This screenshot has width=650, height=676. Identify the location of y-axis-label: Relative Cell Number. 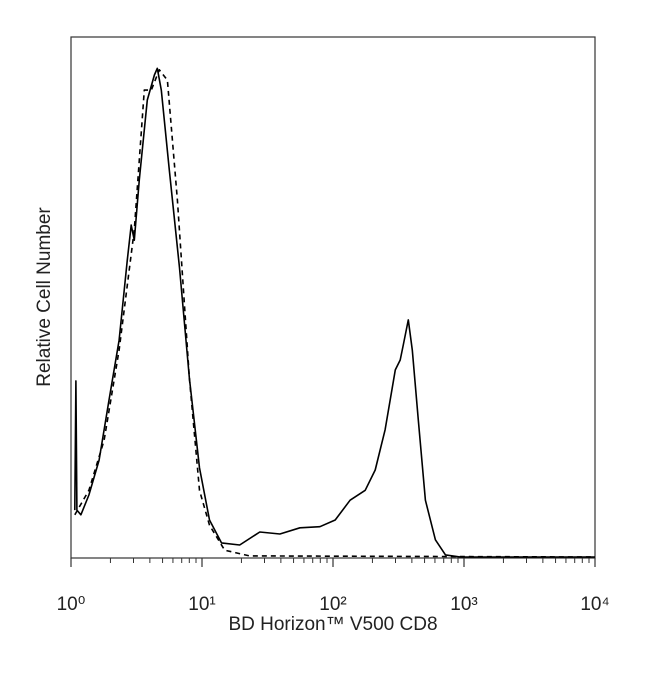
(44, 297).